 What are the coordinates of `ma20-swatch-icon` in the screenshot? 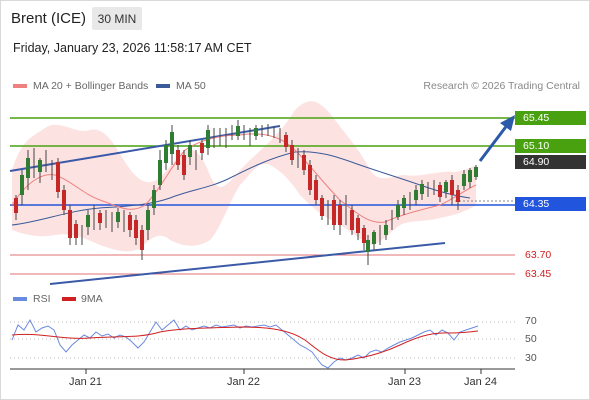 It's located at (20, 86).